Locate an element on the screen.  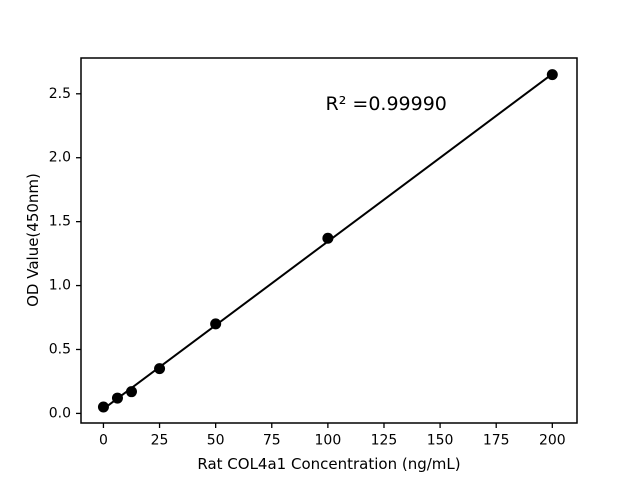
y-tick-label: 1.5 is located at coordinates (60, 222).